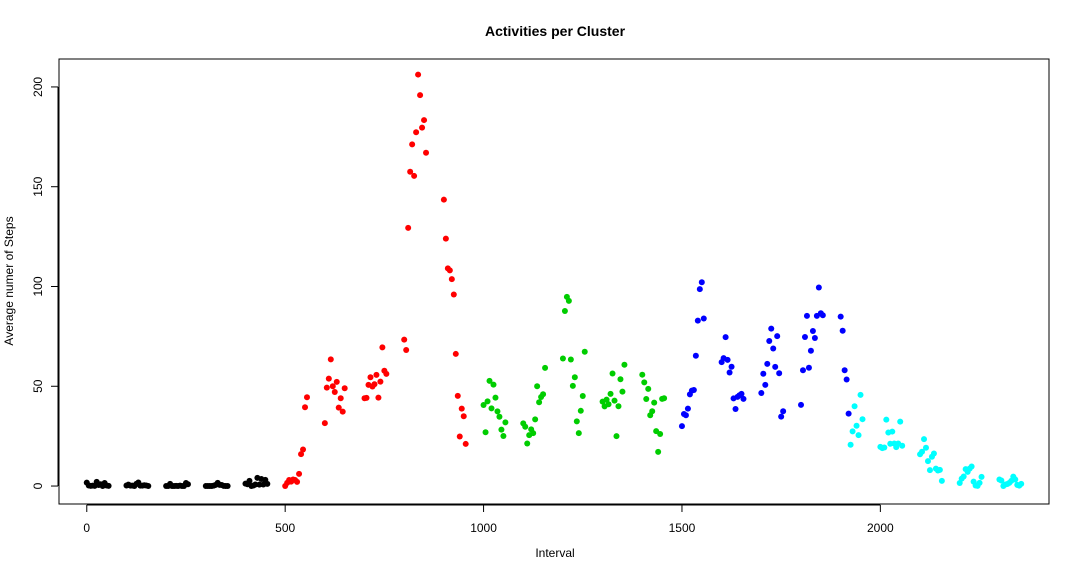  Describe the element at coordinates (555, 31) in the screenshot. I see `chart-title: Activities per Cluster` at that location.